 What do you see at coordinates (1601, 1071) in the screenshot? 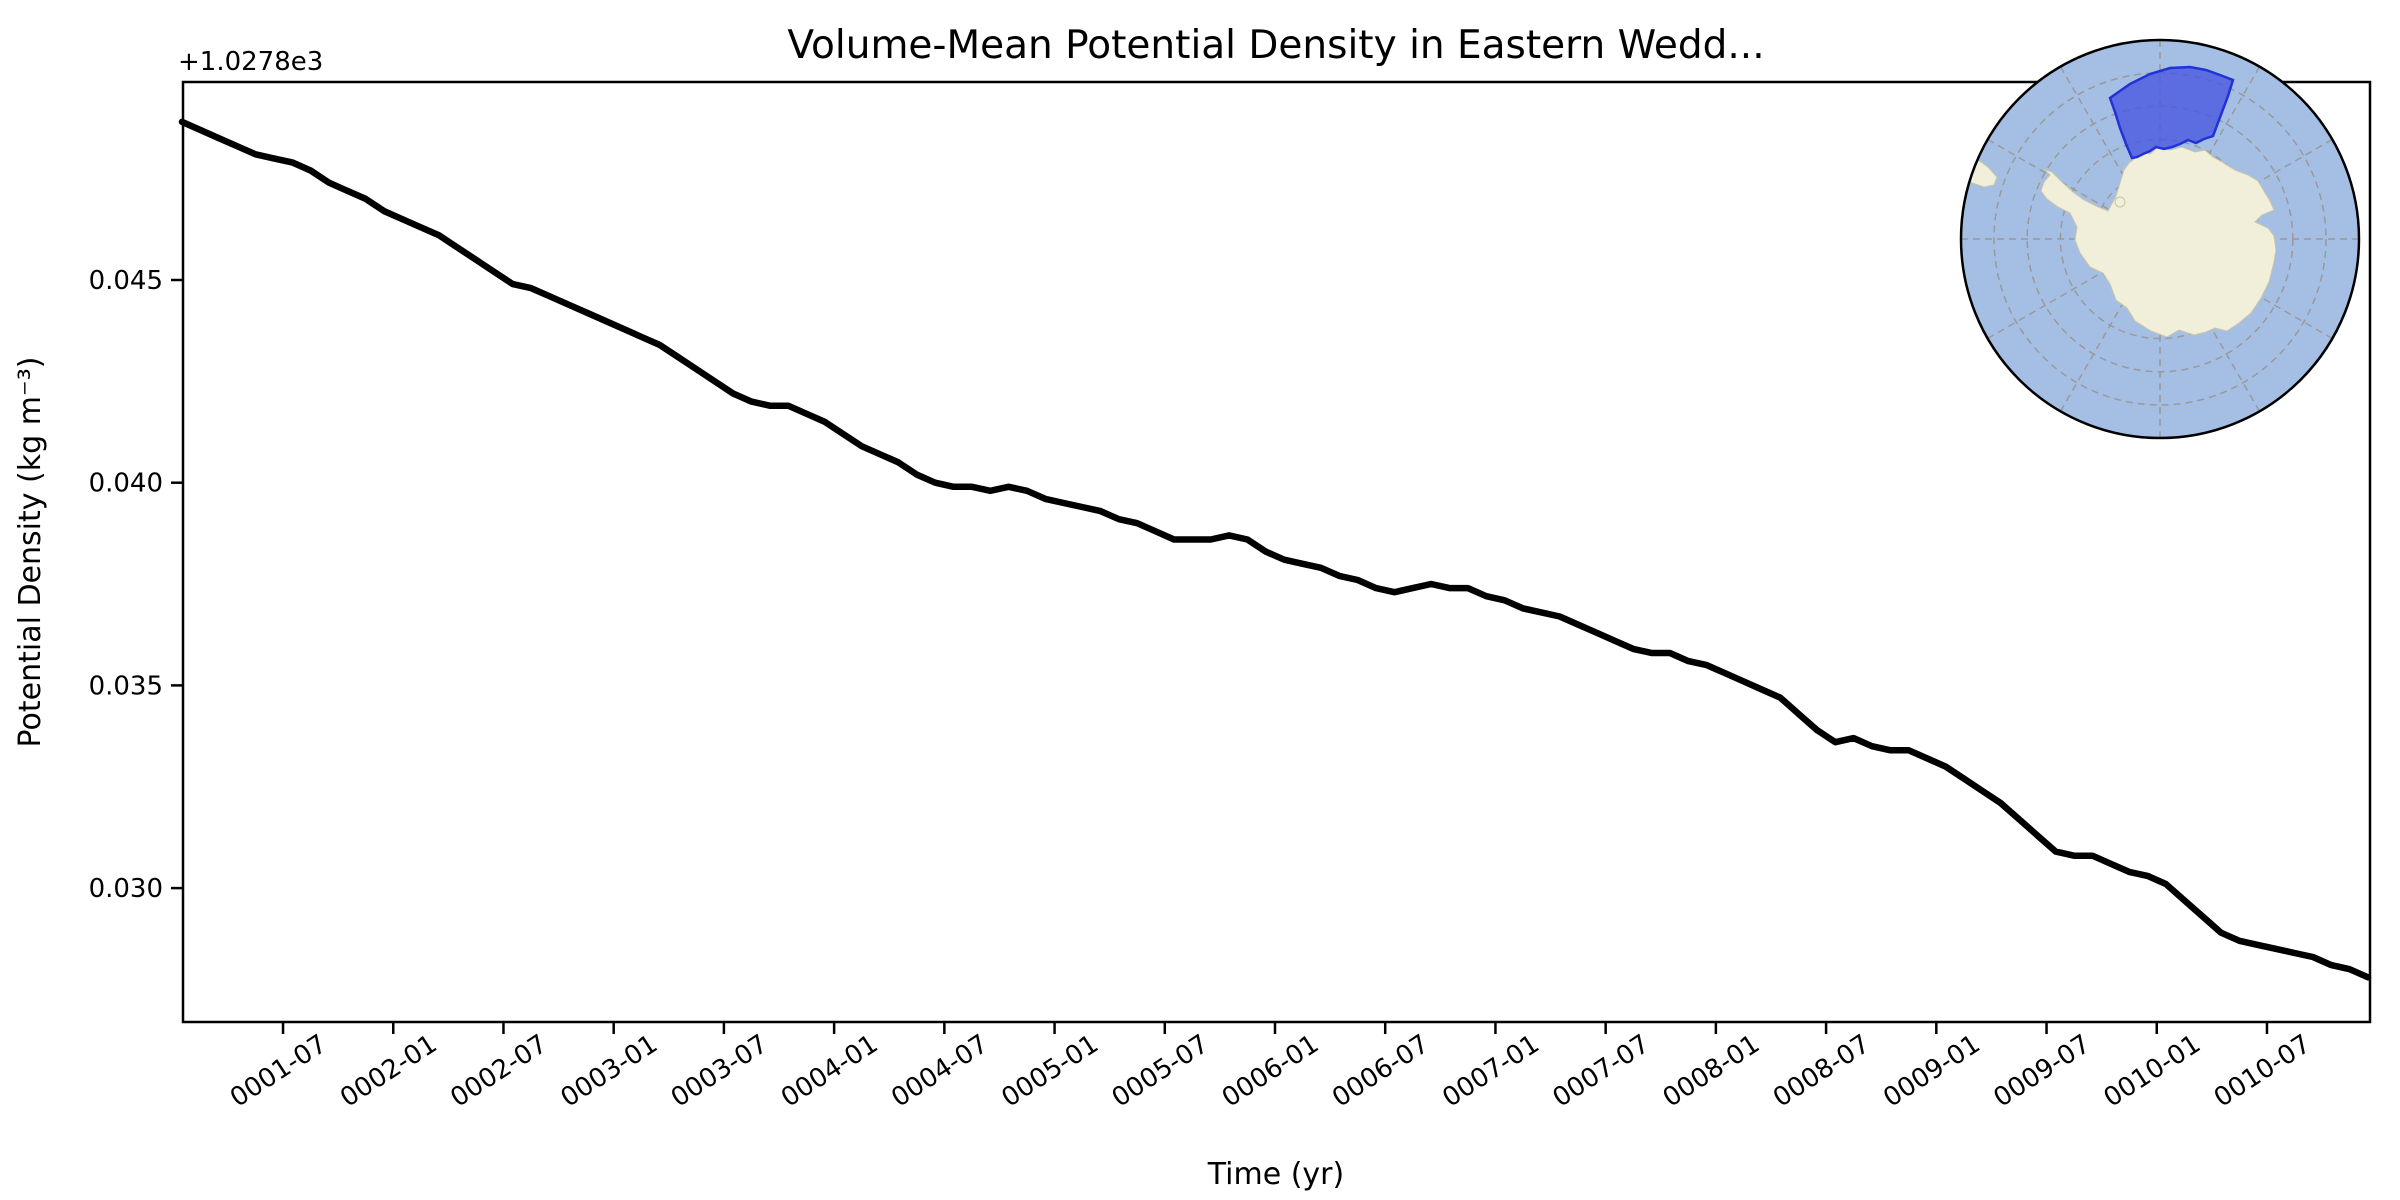
I see `x-tick-label: 0007-07` at bounding box center [1601, 1071].